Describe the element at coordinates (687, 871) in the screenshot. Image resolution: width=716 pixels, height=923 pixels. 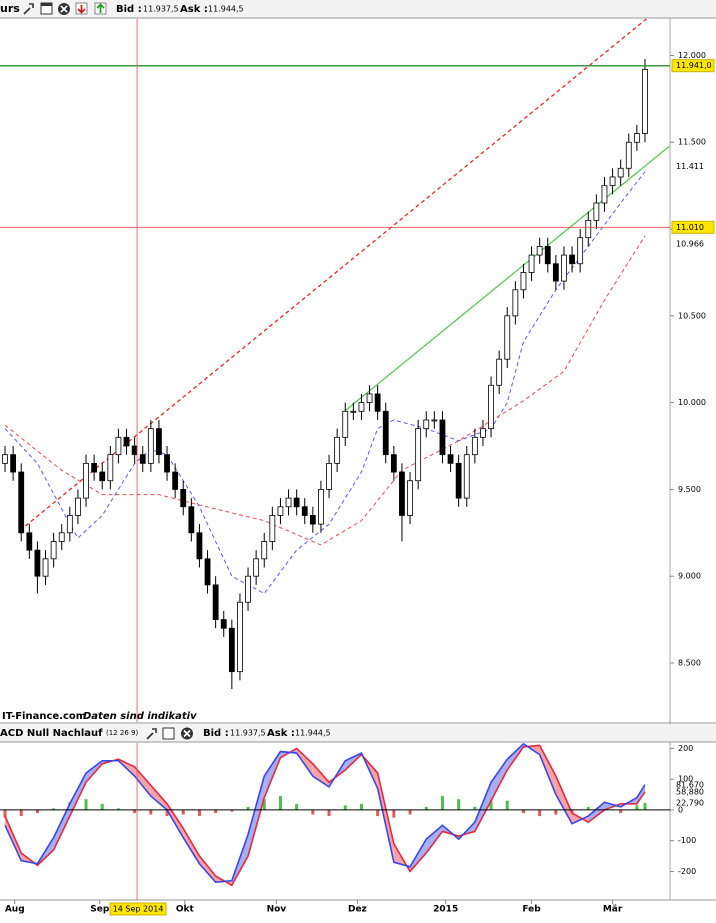
I see `y-tick-label: -200` at that location.